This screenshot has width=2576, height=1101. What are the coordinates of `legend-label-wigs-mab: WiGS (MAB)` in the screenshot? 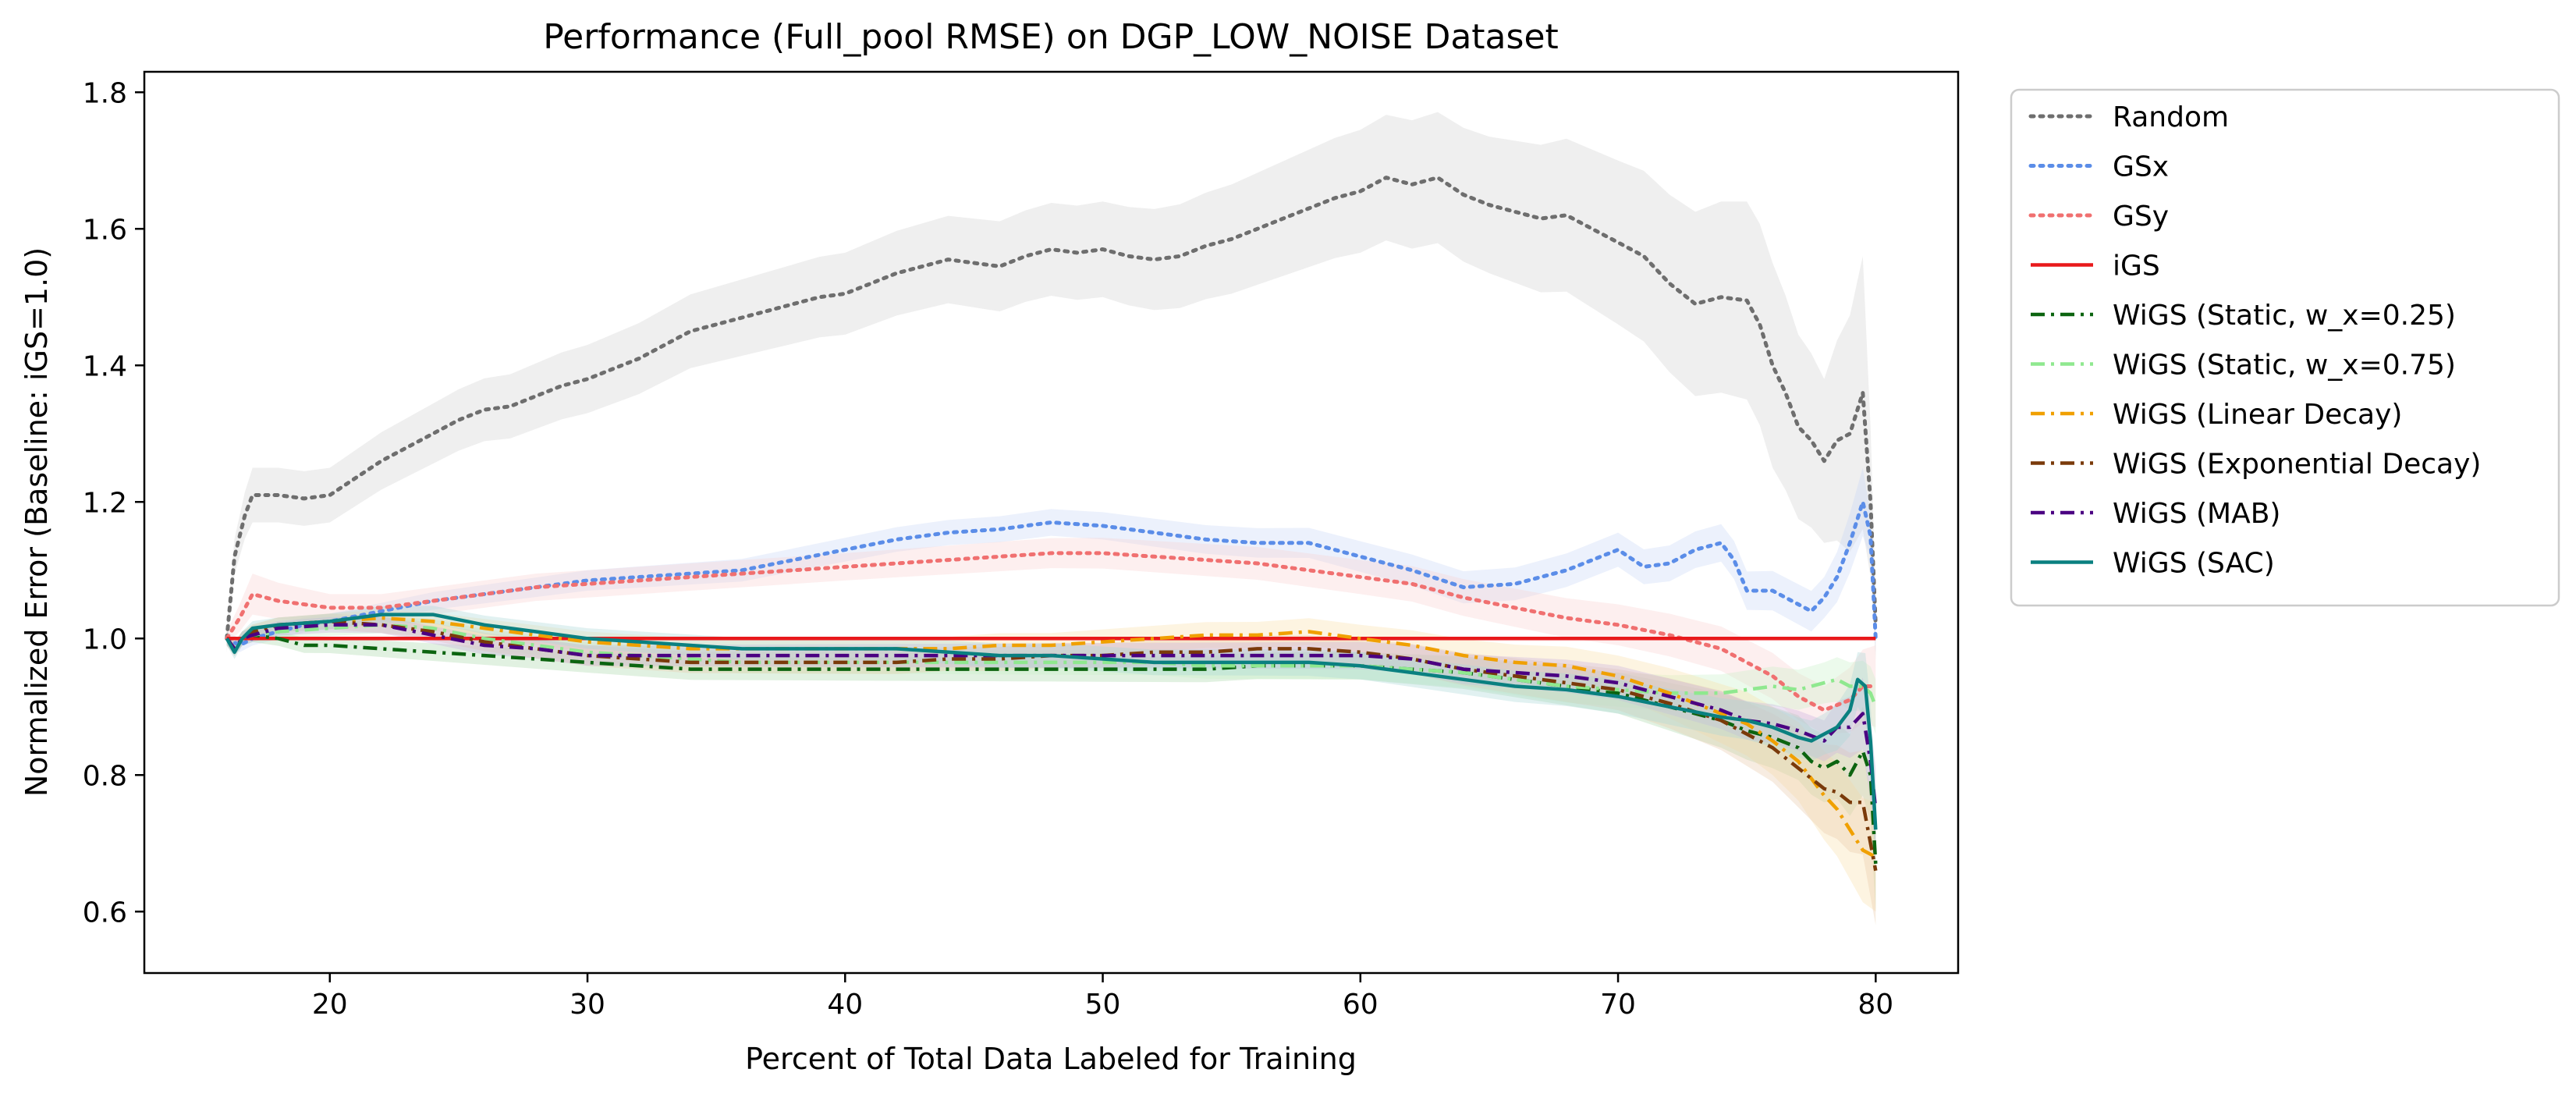 It's located at (2196, 514).